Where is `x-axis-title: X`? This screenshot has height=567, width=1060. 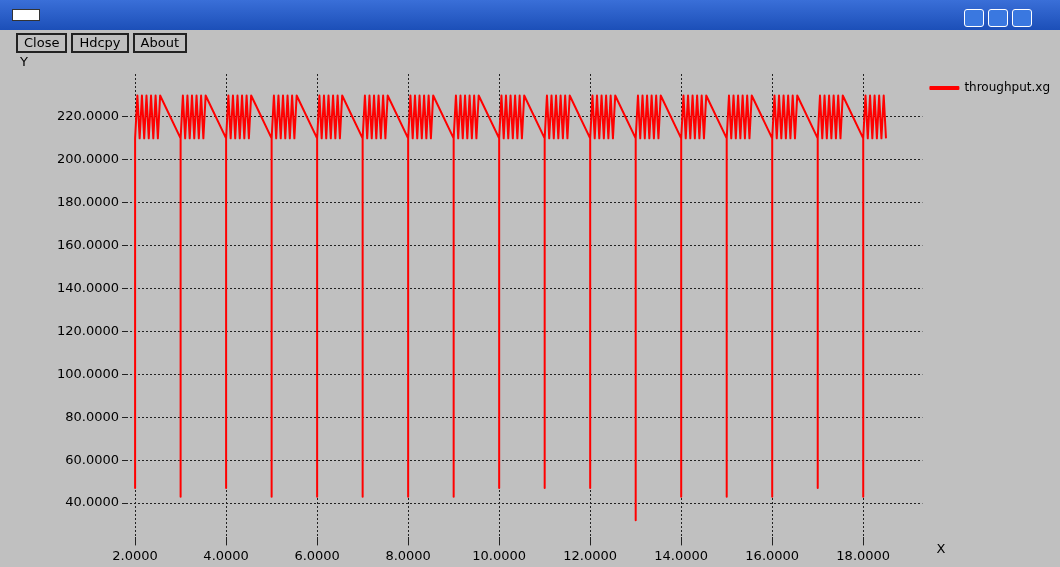
x-axis-title: X is located at coordinates (941, 548).